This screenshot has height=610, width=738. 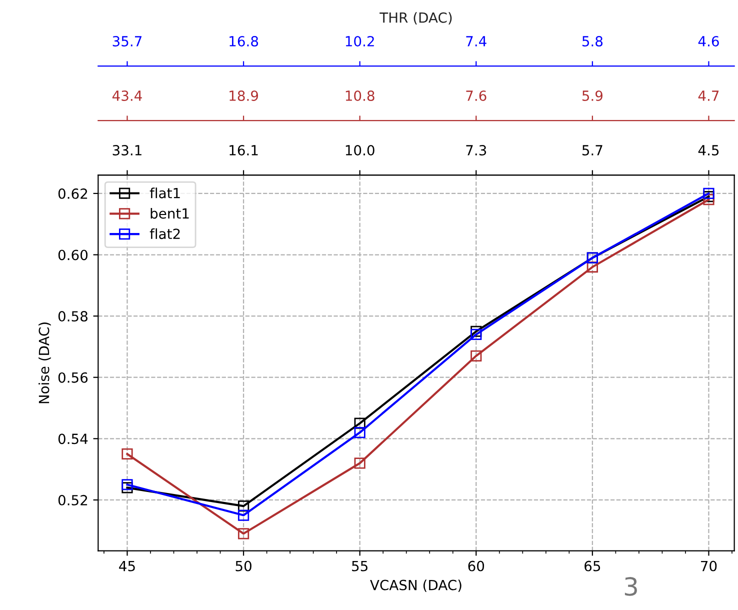 What do you see at coordinates (165, 234) in the screenshot?
I see `legend-label: flat2` at bounding box center [165, 234].